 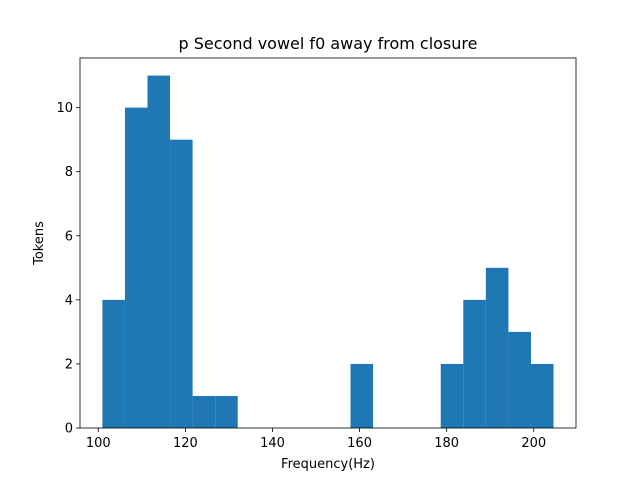 I want to click on y-tick-label: 0, so click(x=69, y=429).